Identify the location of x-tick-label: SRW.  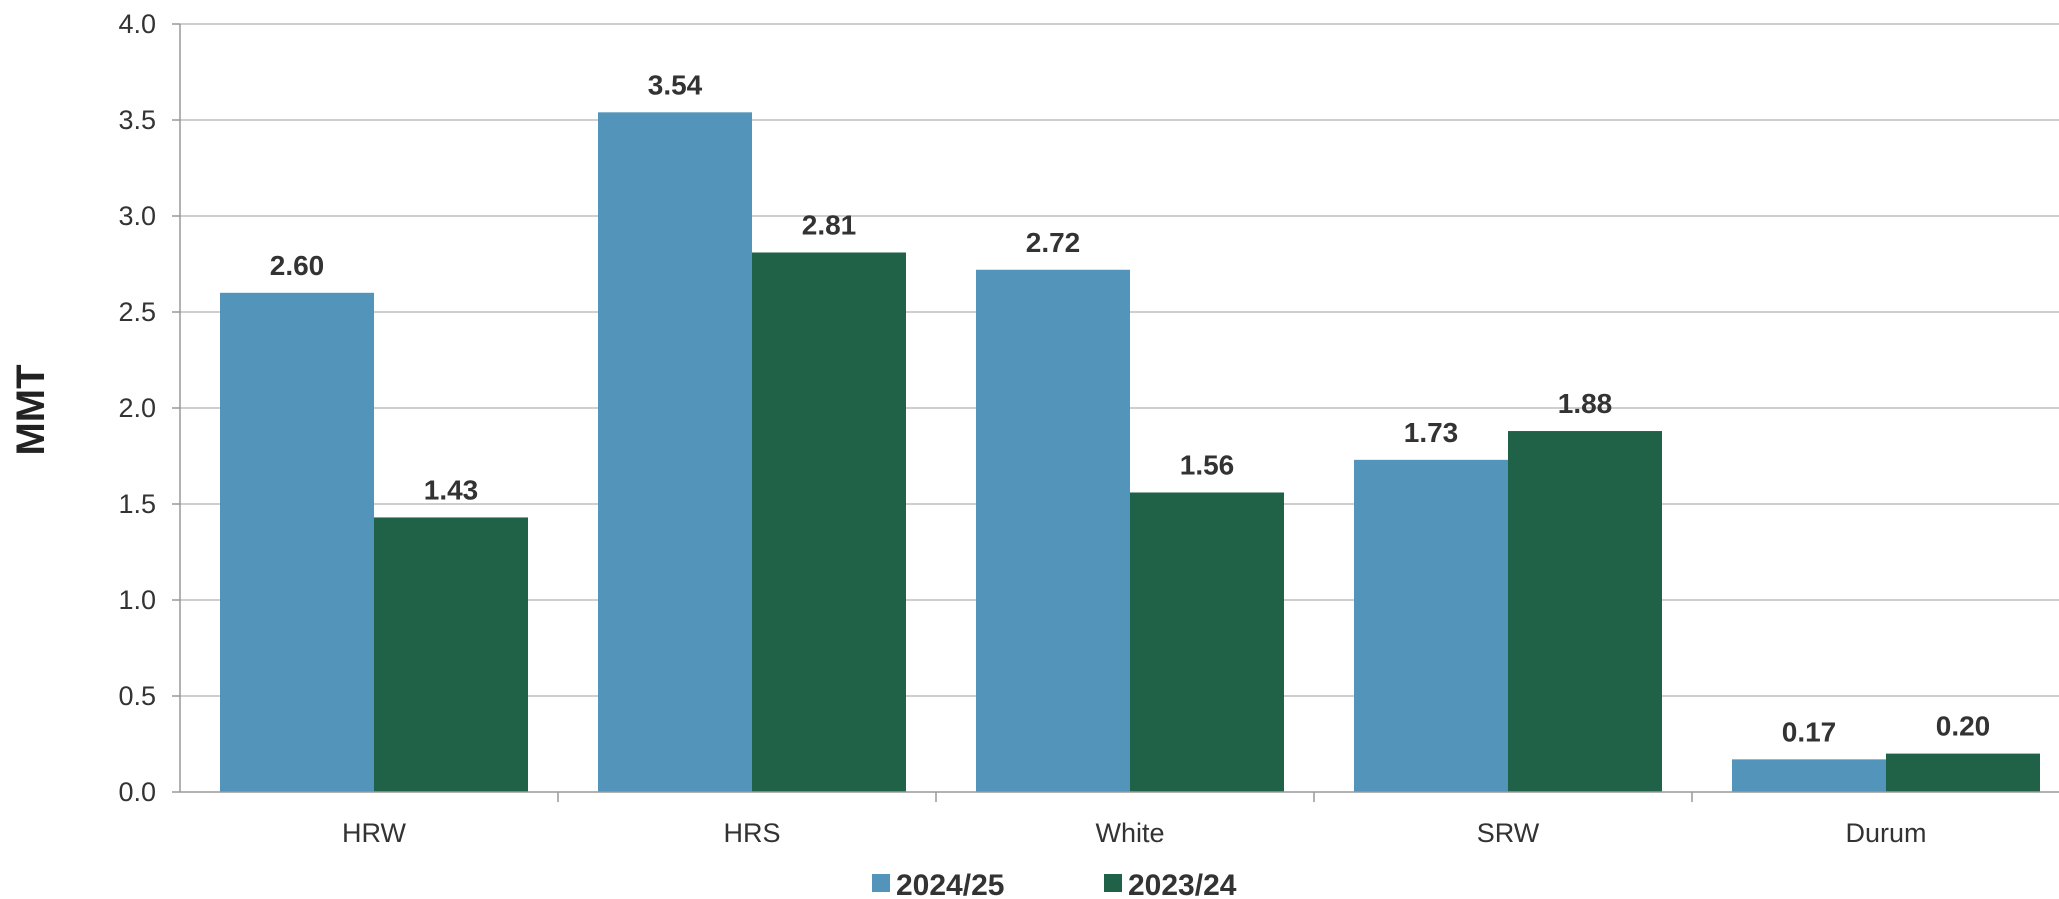
(1508, 833).